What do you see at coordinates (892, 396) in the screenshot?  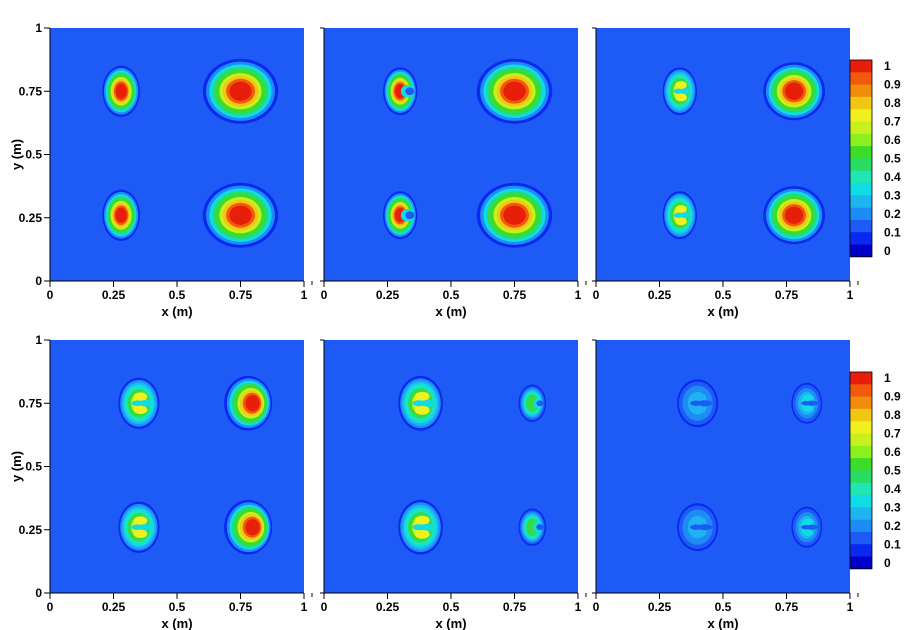 I see `colorbar-label: 0.9` at bounding box center [892, 396].